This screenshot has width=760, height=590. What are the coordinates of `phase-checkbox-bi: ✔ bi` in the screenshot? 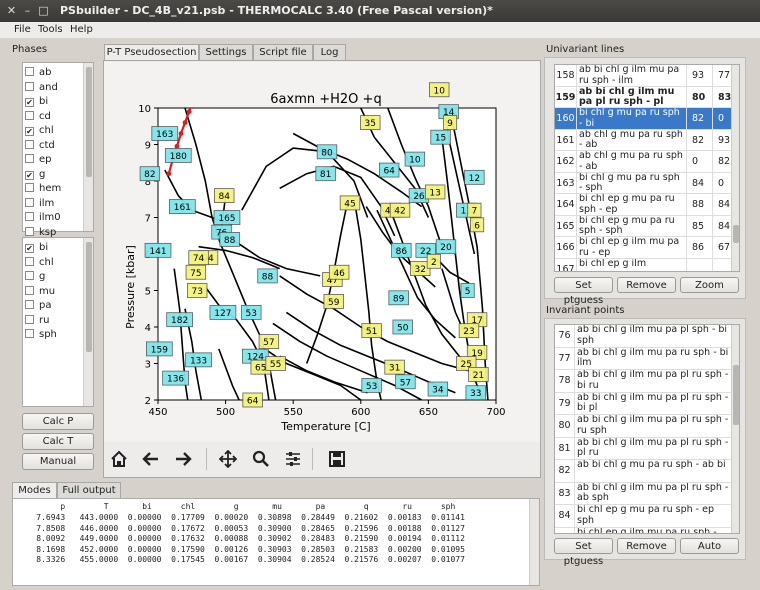 It's located at (36, 249).